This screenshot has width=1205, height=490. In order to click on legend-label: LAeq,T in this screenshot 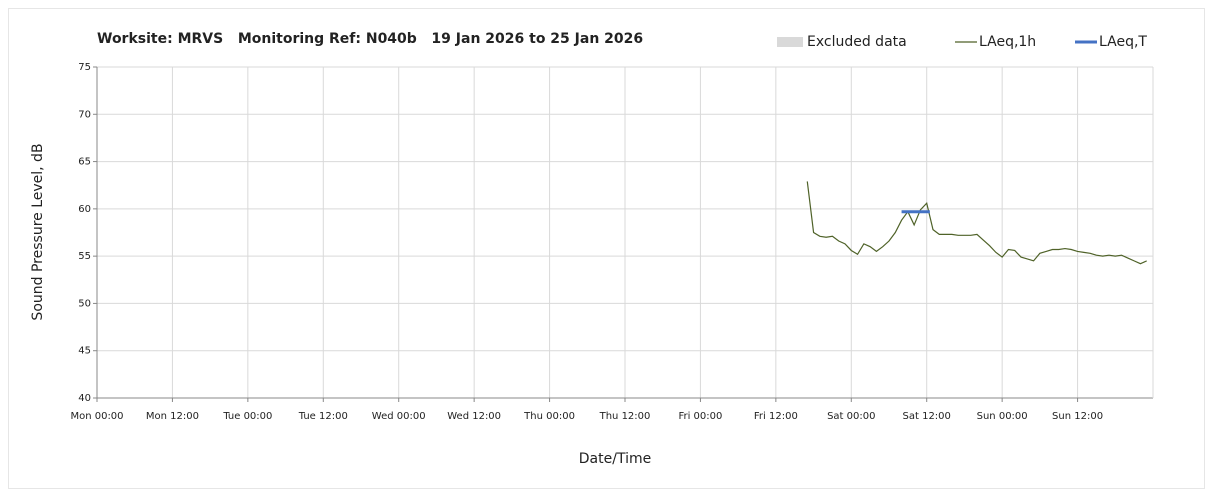, I will do `click(1123, 42)`.